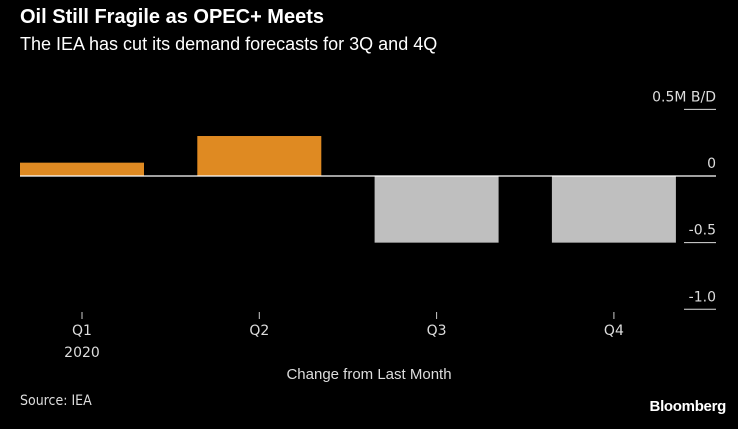 The height and width of the screenshot is (429, 738). I want to click on chart-title: Oil Still Fragile as OPEC+ Meets, so click(172, 17).